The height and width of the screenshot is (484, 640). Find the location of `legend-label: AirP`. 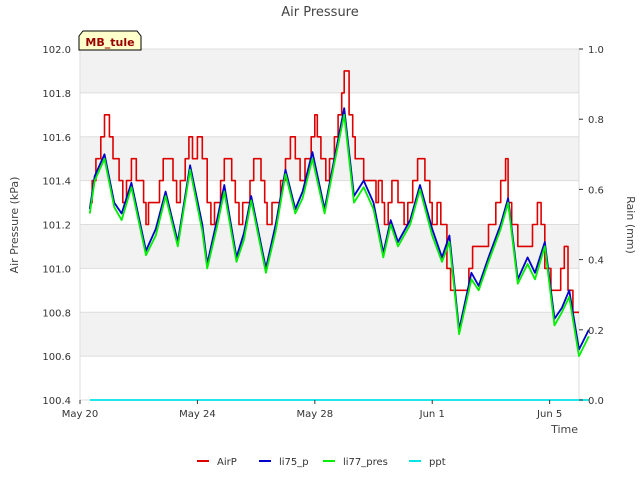

legend-label: AirP is located at coordinates (227, 462).